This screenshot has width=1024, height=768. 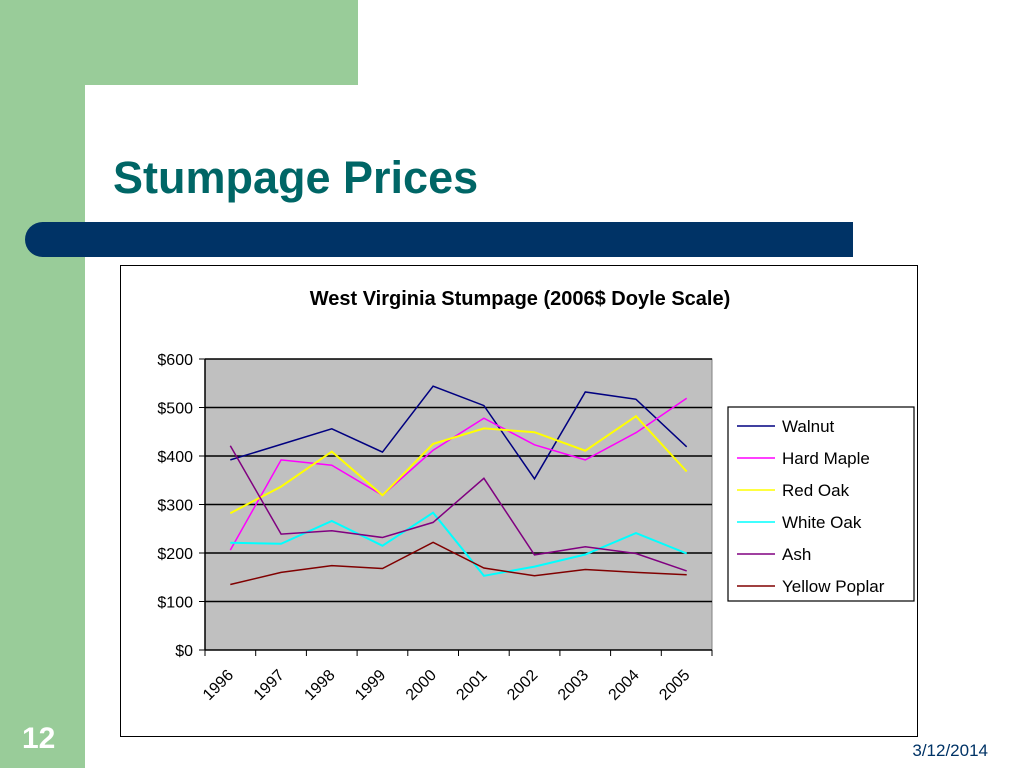 What do you see at coordinates (816, 490) in the screenshot?
I see `legend-label: Red Oak` at bounding box center [816, 490].